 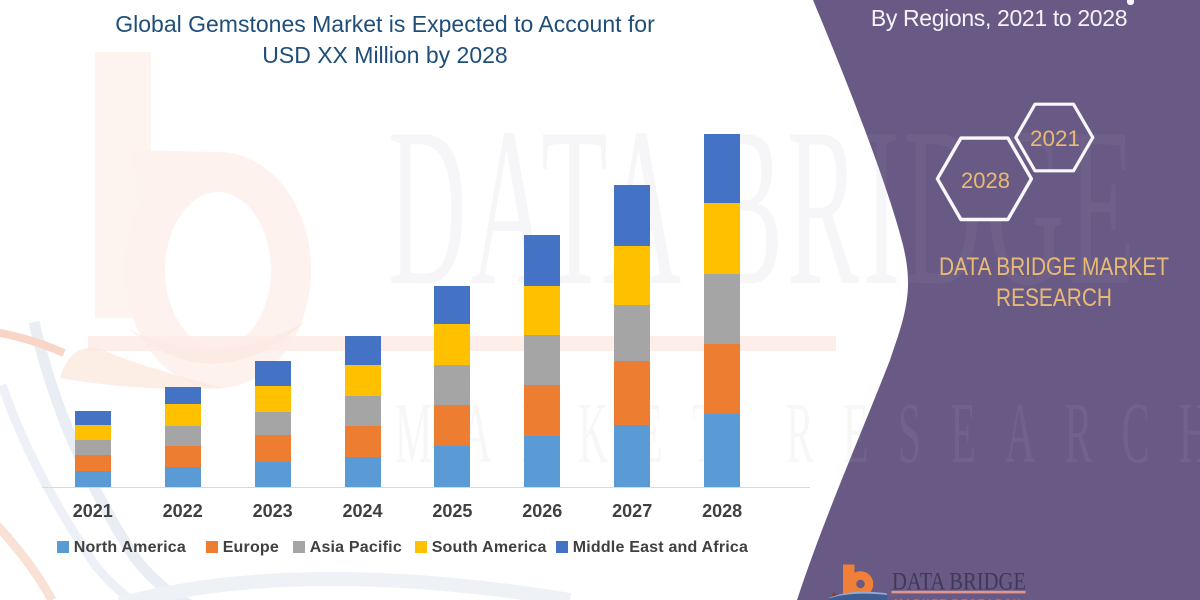 I want to click on svg-text: 2028, so click(x=985, y=180).